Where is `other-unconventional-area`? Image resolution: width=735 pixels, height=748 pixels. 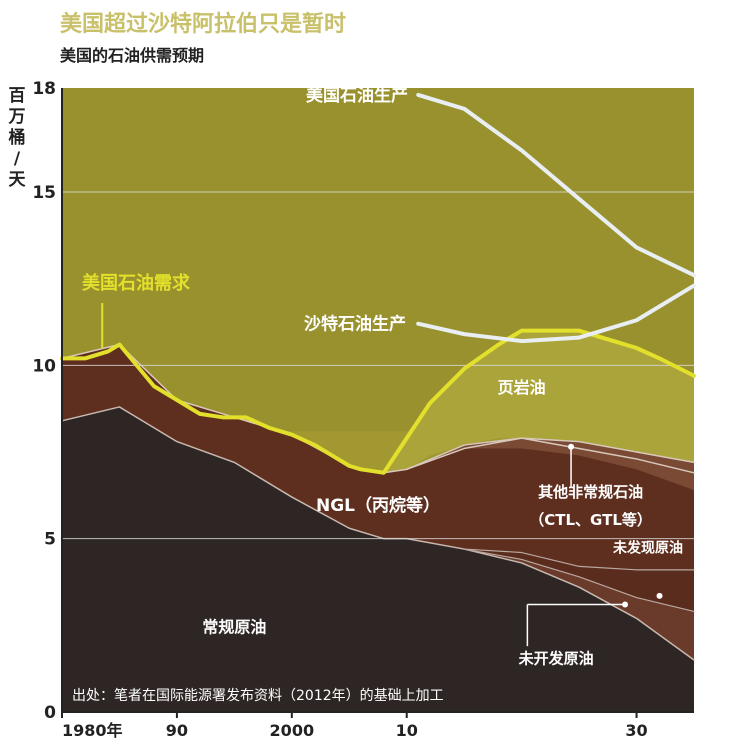
other-unconventional-area is located at coordinates (550, 464).